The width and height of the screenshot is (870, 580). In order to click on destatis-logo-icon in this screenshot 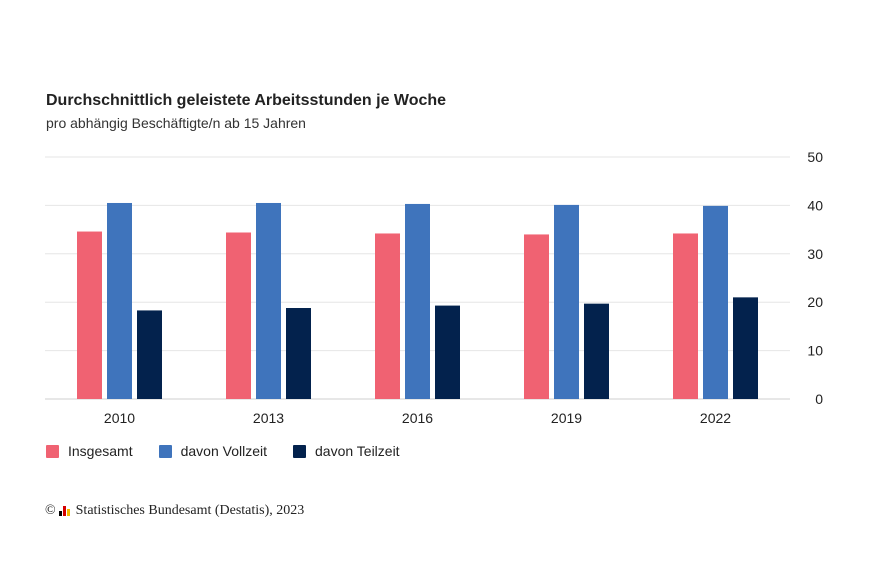, I will do `click(64, 511)`.